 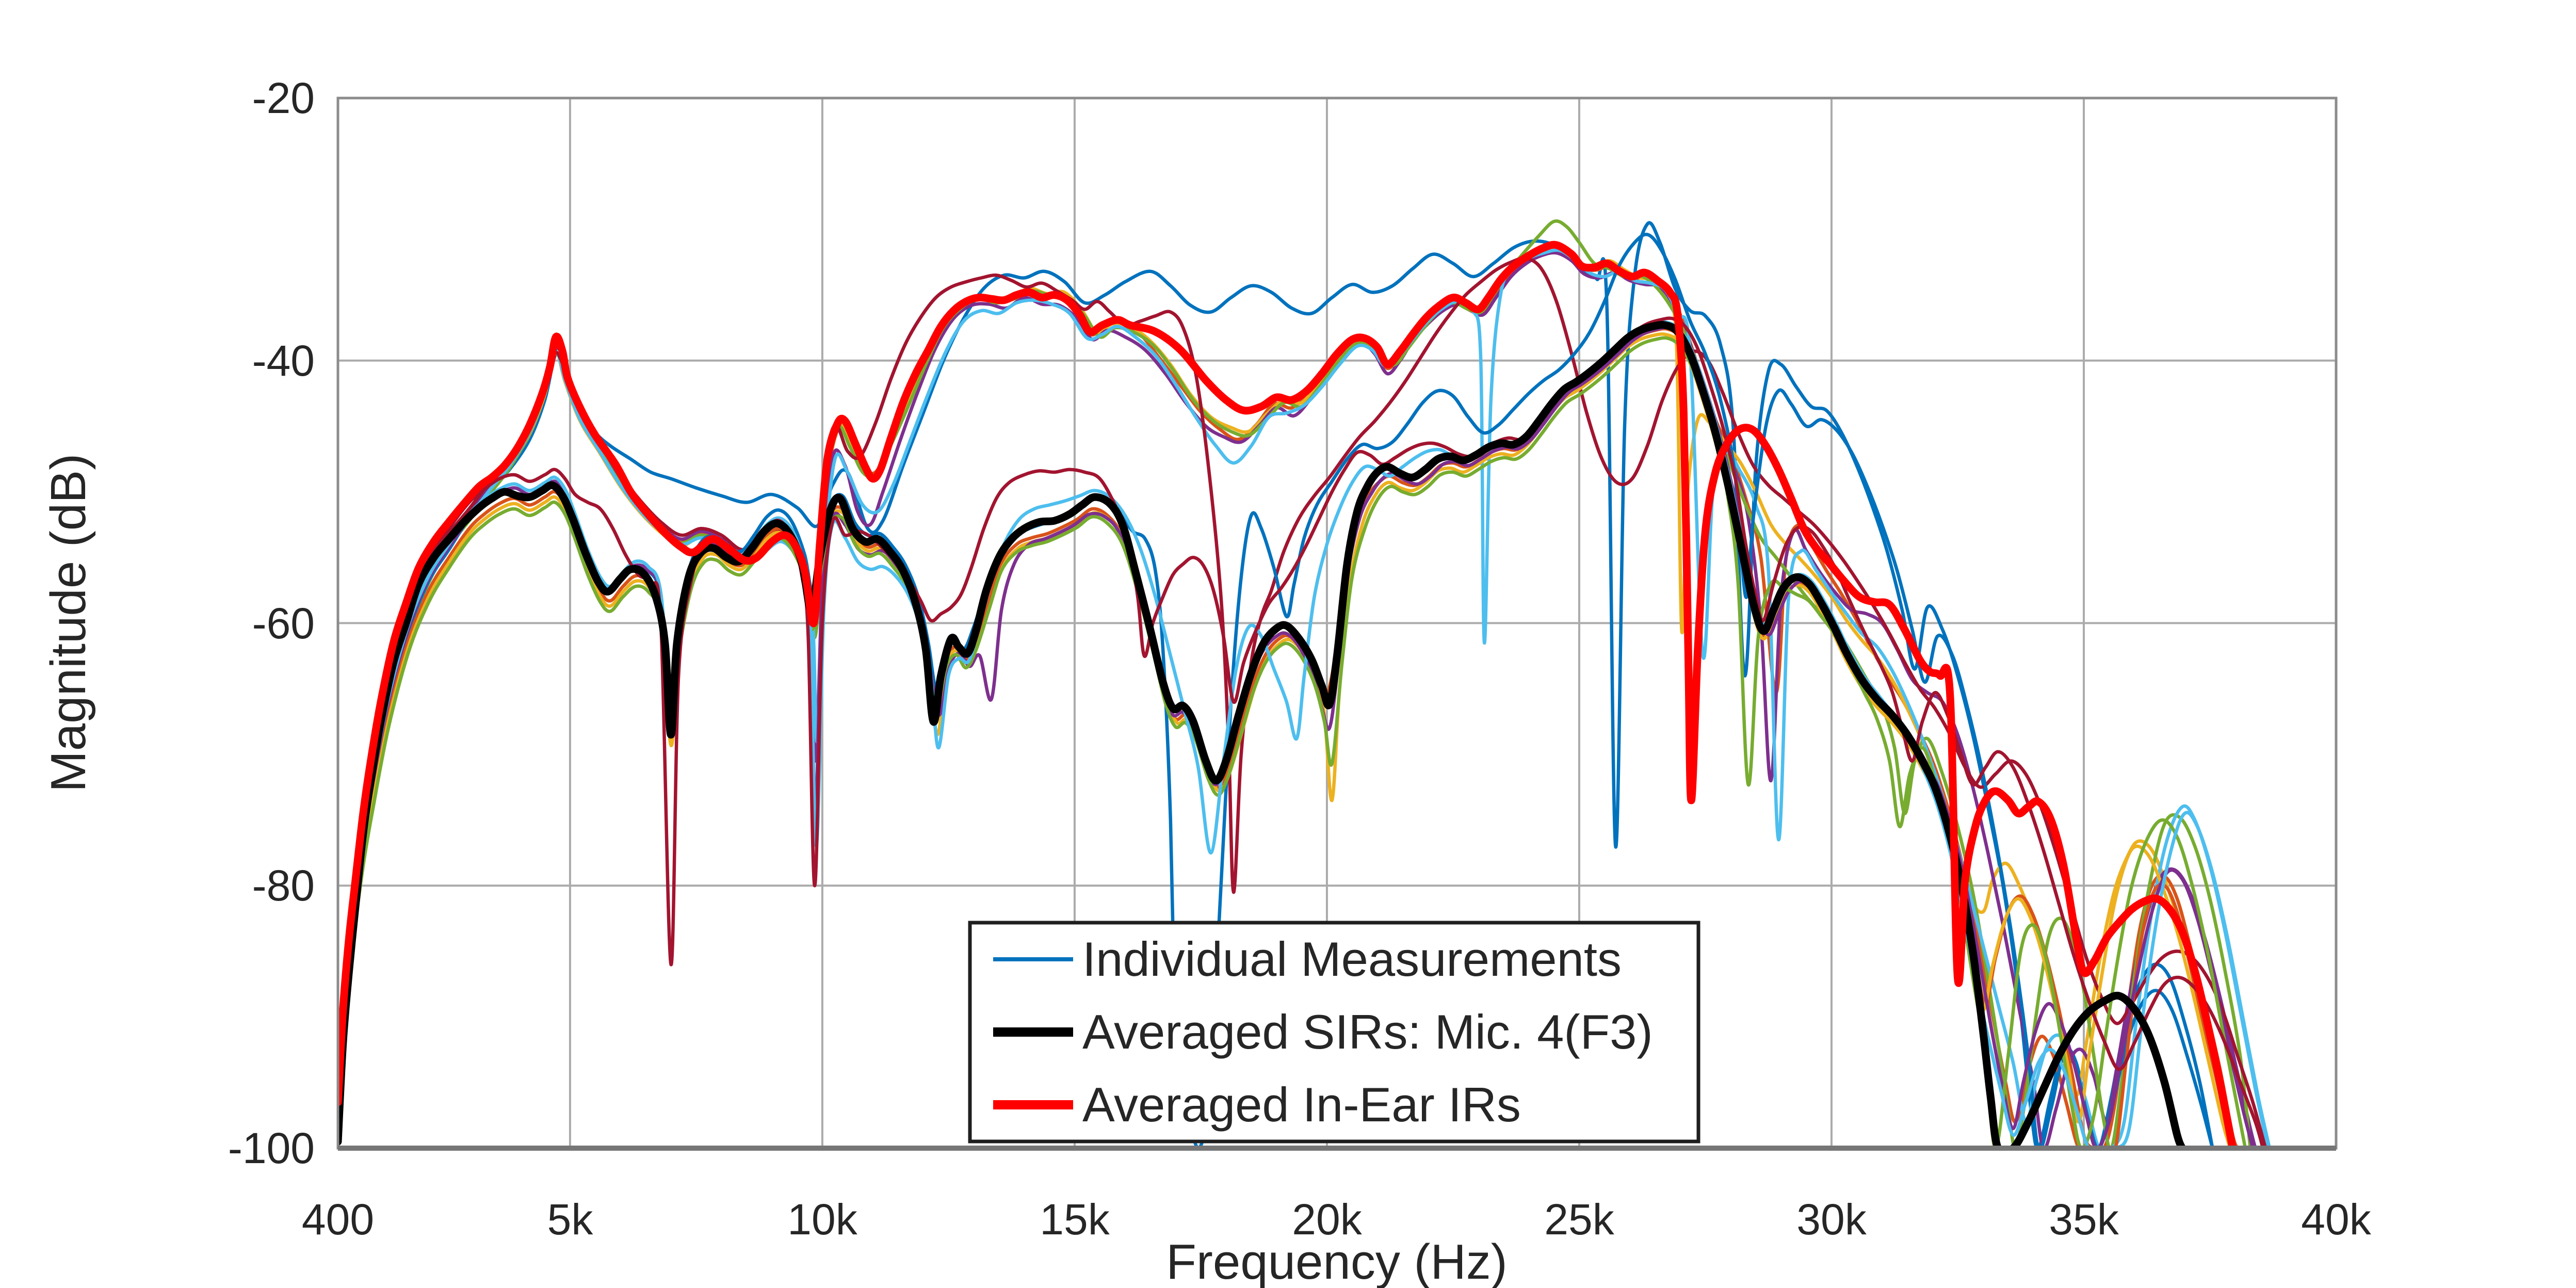 I want to click on legend-box, so click(x=1334, y=1033).